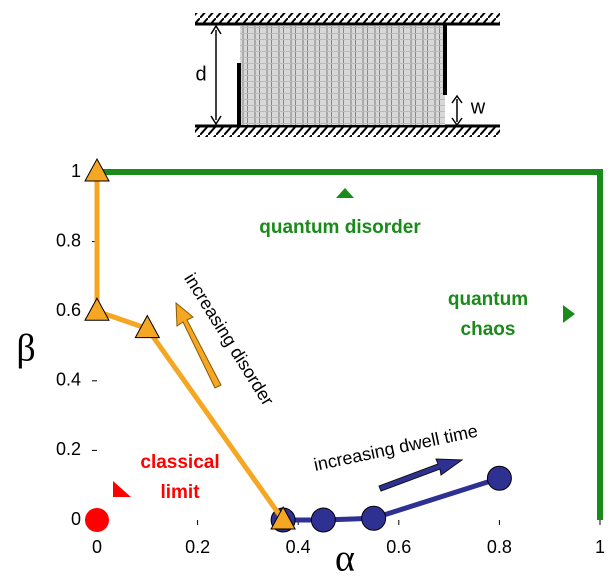  I want to click on x-tick-label: 0.2, so click(197, 547).